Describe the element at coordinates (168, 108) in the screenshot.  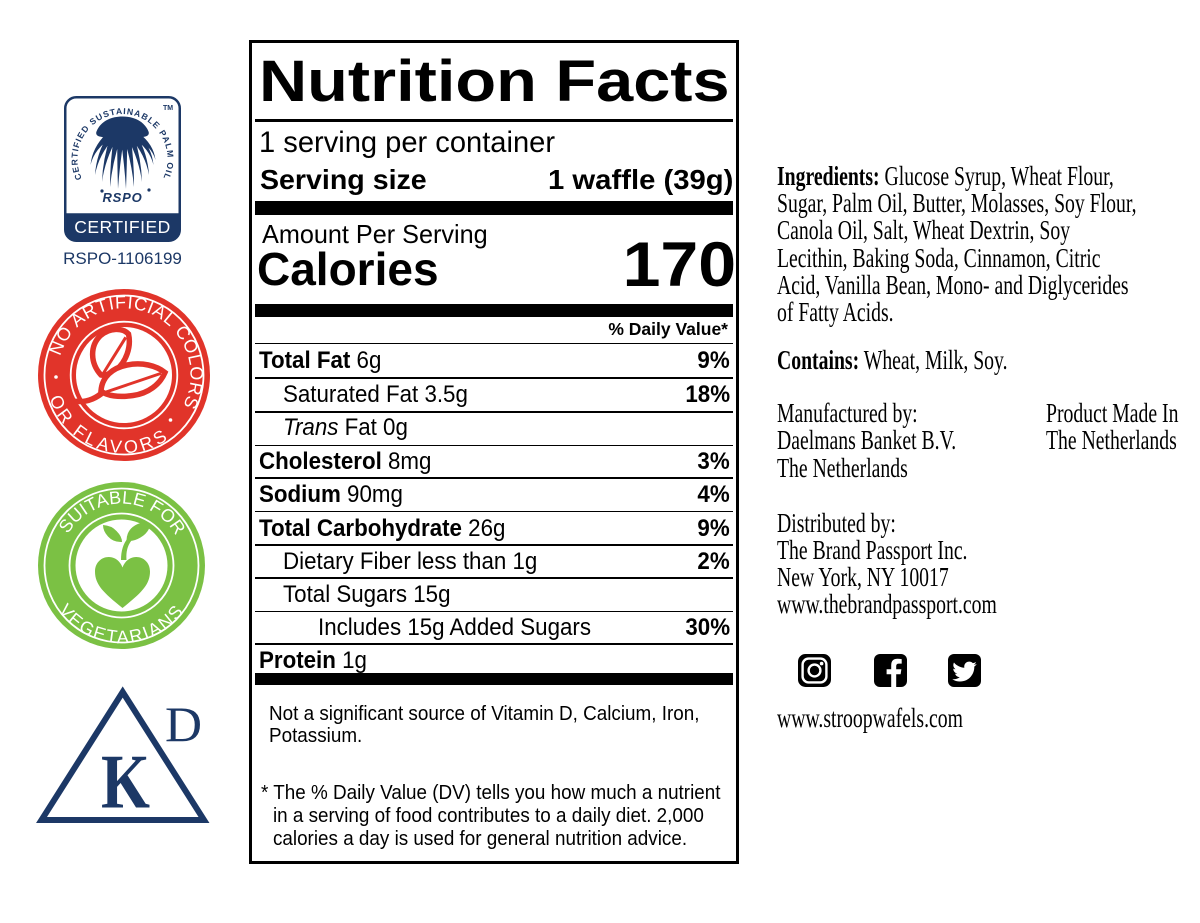
I see `svg-text: TM` at that location.